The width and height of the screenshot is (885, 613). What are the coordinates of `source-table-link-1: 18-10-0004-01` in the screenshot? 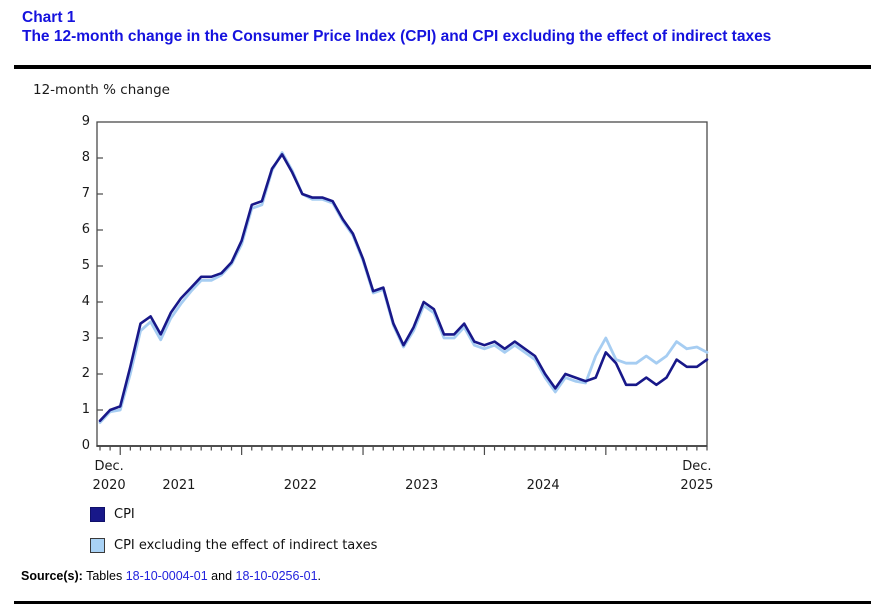 It's located at (166, 576).